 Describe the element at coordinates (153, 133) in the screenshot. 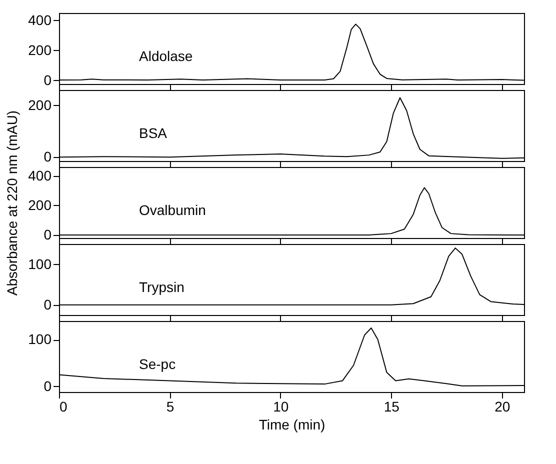

I see `series-label: BSA` at that location.